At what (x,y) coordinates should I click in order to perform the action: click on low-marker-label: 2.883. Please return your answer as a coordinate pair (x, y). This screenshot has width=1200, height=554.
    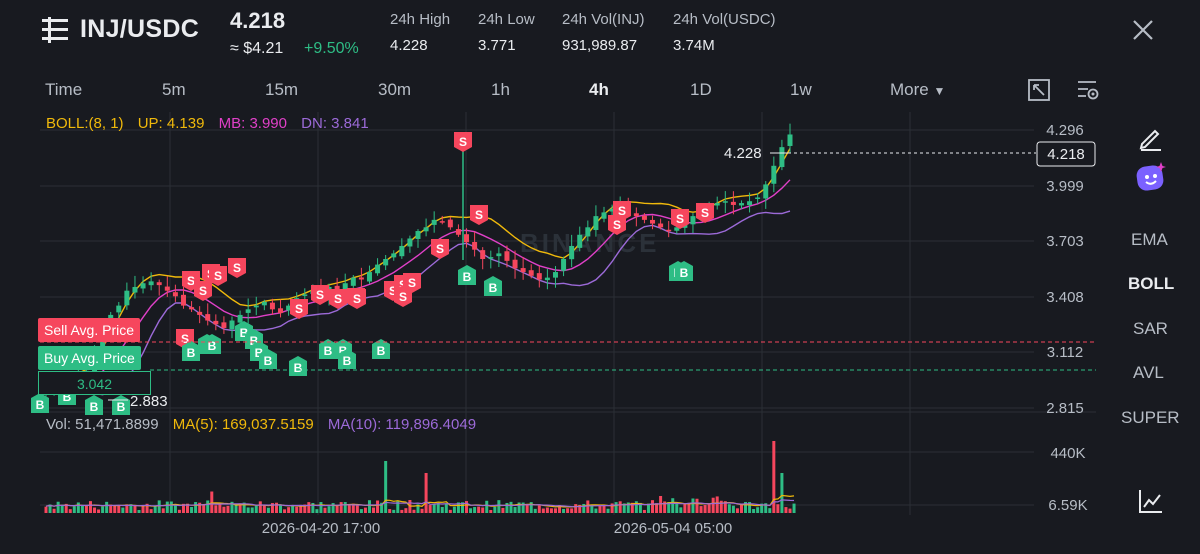
    Looking at the image, I should click on (149, 401).